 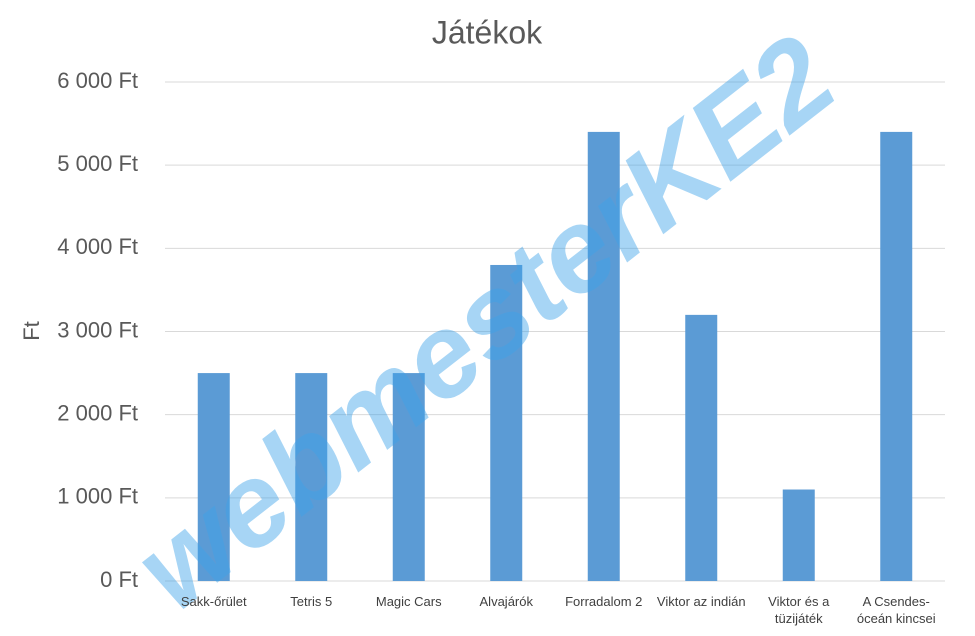 What do you see at coordinates (97, 412) in the screenshot?
I see `y-tick-label: 2 000 Ft` at bounding box center [97, 412].